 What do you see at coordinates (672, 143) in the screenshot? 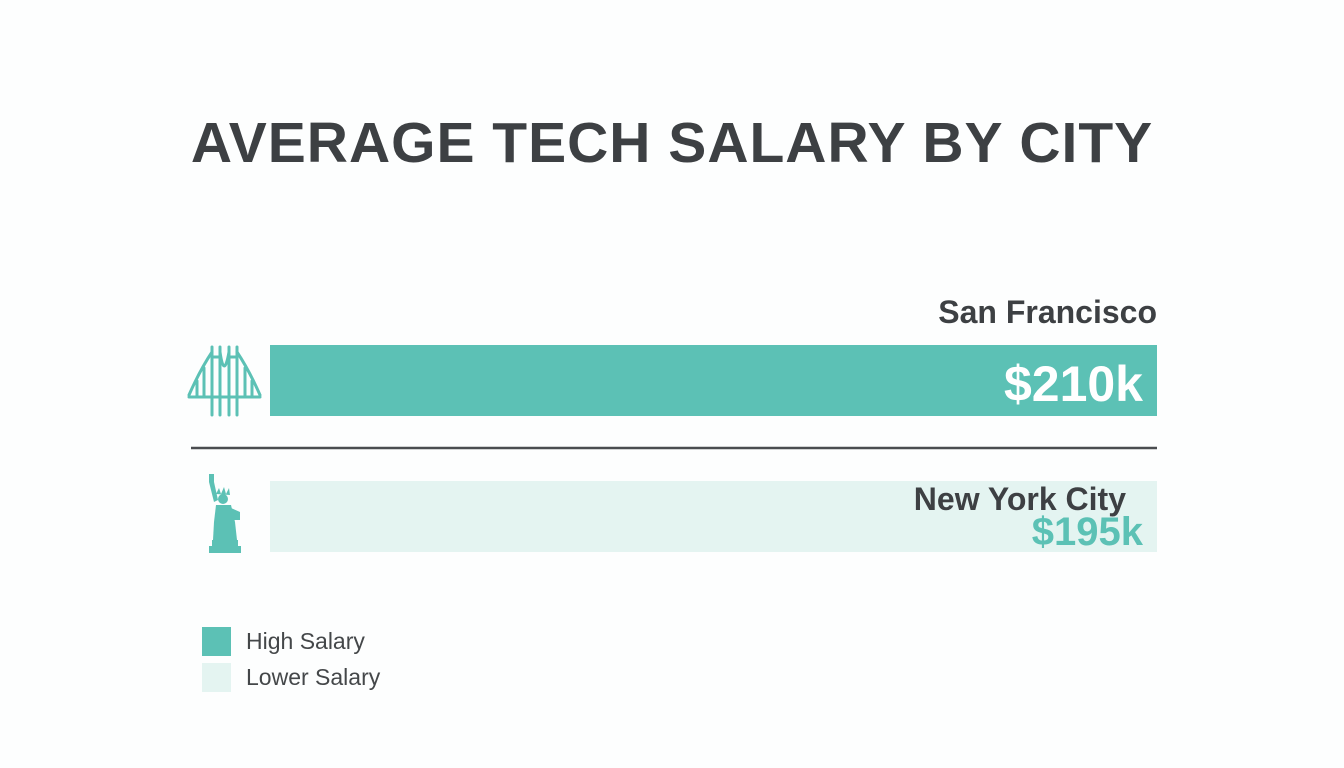
I see `chart-title: AVERAGE TECH SALARY BY CITY` at bounding box center [672, 143].